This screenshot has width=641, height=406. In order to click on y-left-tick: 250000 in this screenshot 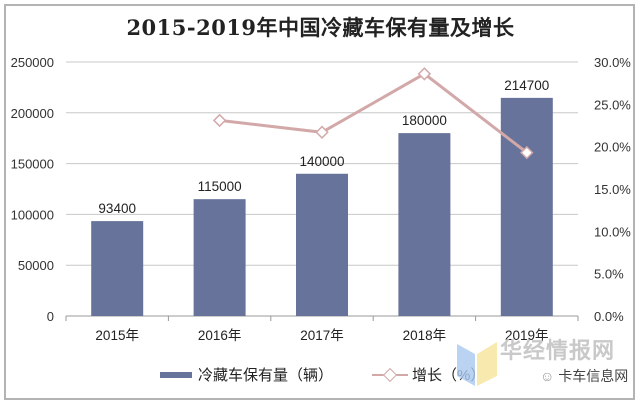, I will do `click(32, 62)`.